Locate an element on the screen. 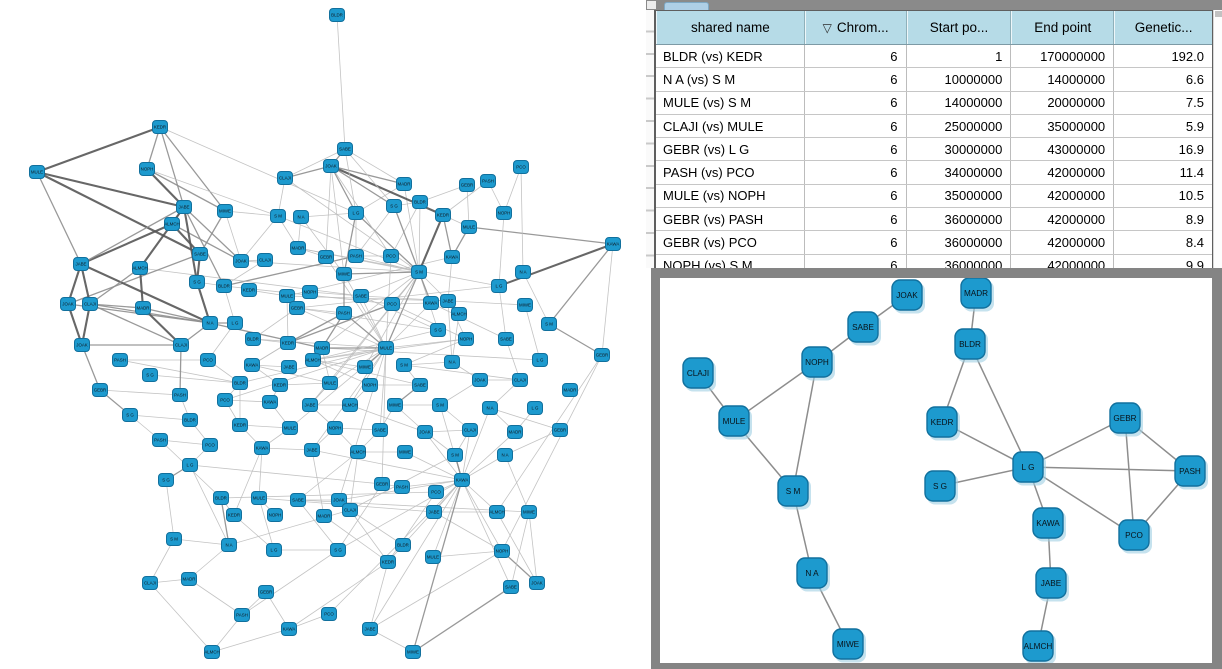 The width and height of the screenshot is (1222, 669). detail-node-kawa: KAWA is located at coordinates (1049, 524).